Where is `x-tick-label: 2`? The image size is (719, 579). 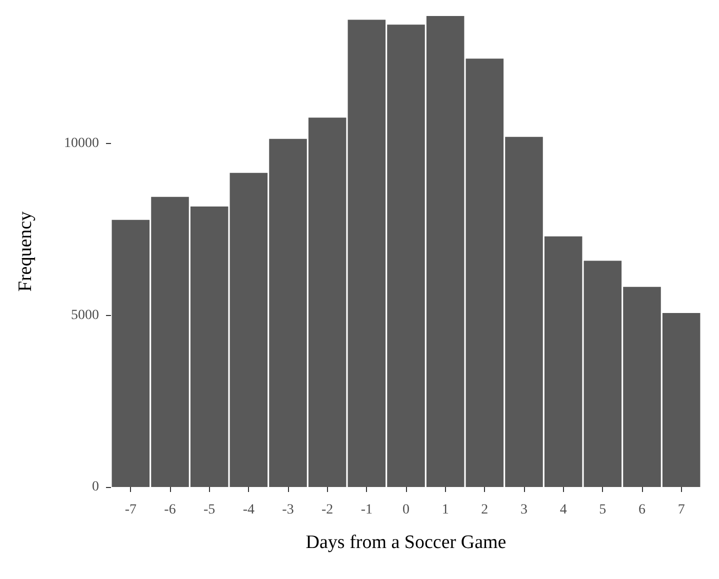
x-tick-label: 2 is located at coordinates (484, 510).